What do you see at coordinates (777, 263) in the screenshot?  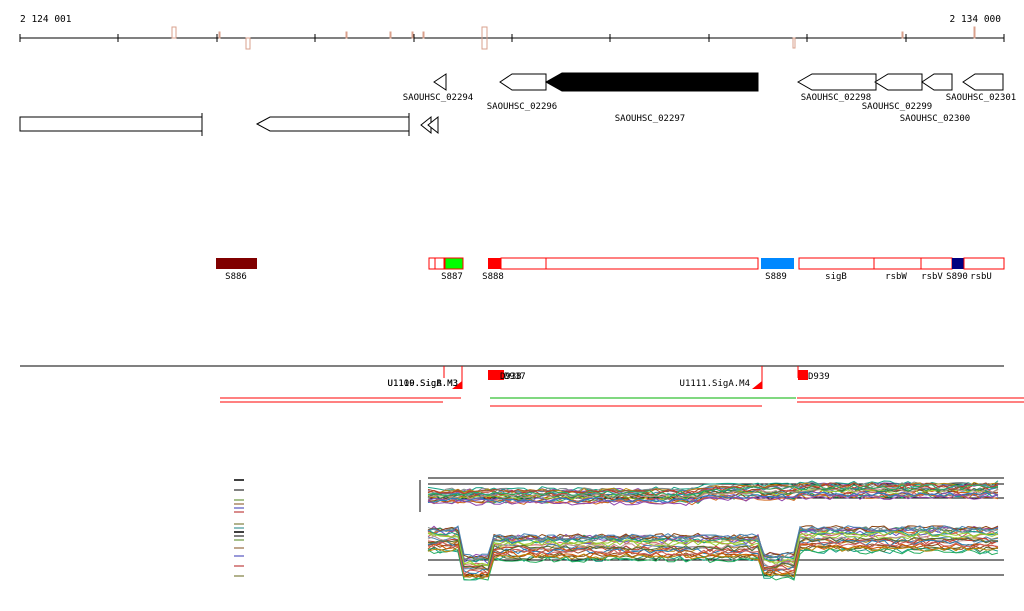 I see `segment-s889` at bounding box center [777, 263].